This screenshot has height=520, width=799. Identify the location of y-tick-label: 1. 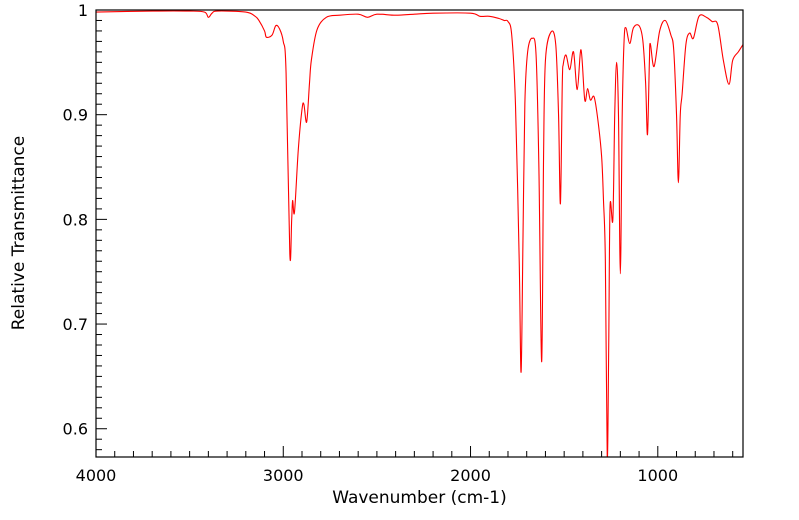
(83, 10).